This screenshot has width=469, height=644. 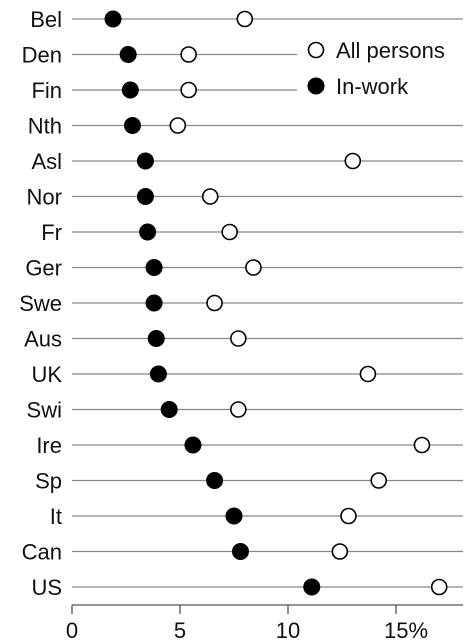 What do you see at coordinates (158, 374) in the screenshot?
I see `in-work-marker-uk` at bounding box center [158, 374].